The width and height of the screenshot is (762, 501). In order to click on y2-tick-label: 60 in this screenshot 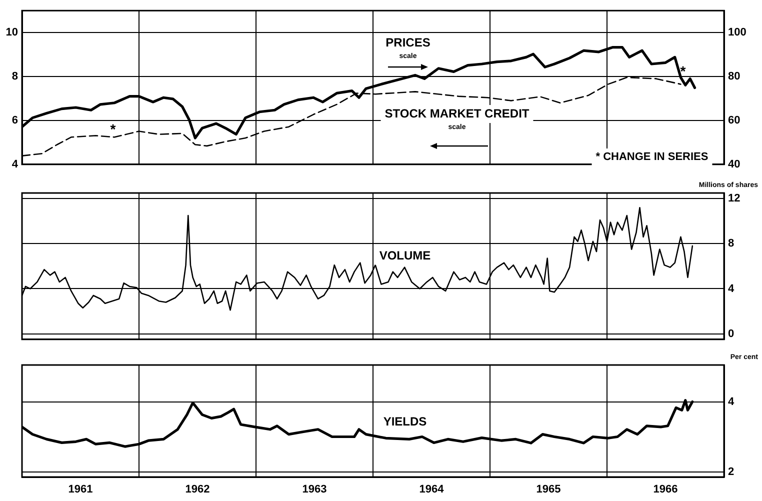, I will do `click(734, 120)`.